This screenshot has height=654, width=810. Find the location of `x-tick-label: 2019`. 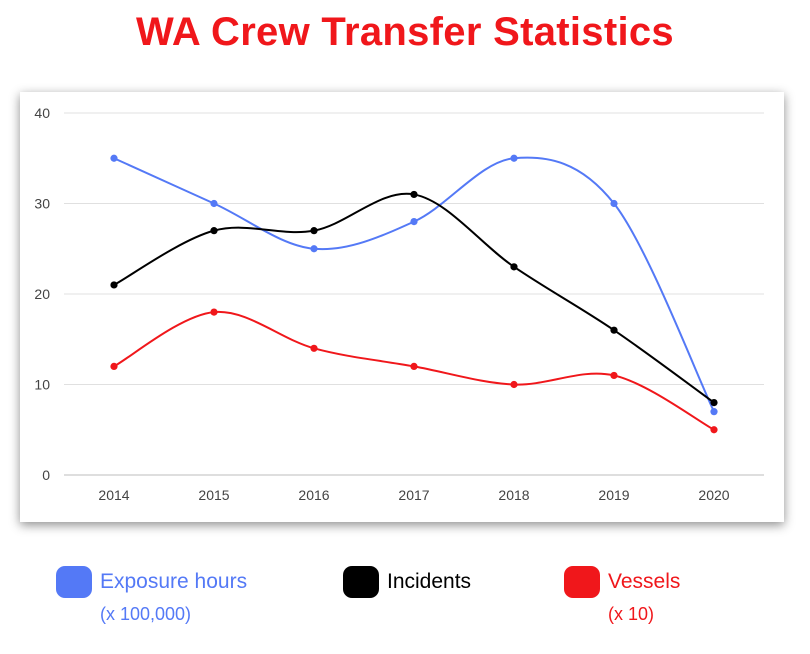

x-tick-label: 2019 is located at coordinates (613, 495).